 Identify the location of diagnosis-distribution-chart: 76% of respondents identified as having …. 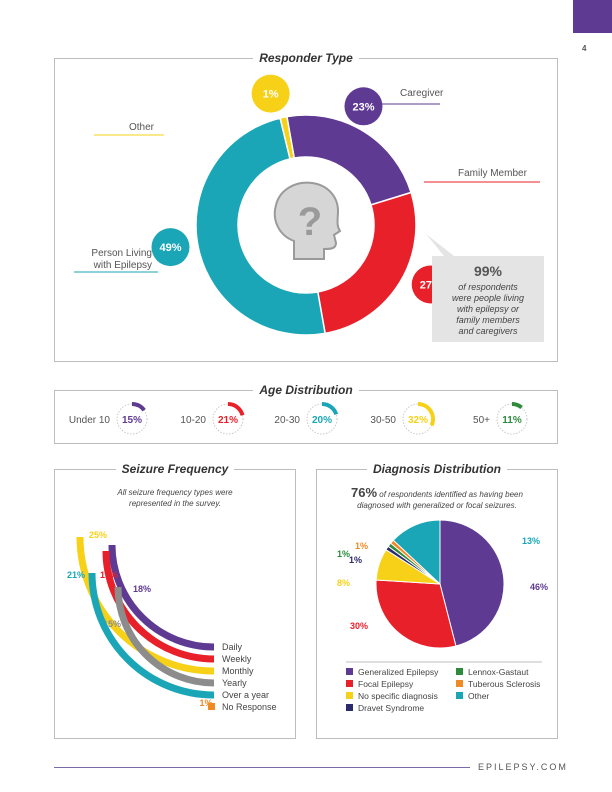
(442, 599).